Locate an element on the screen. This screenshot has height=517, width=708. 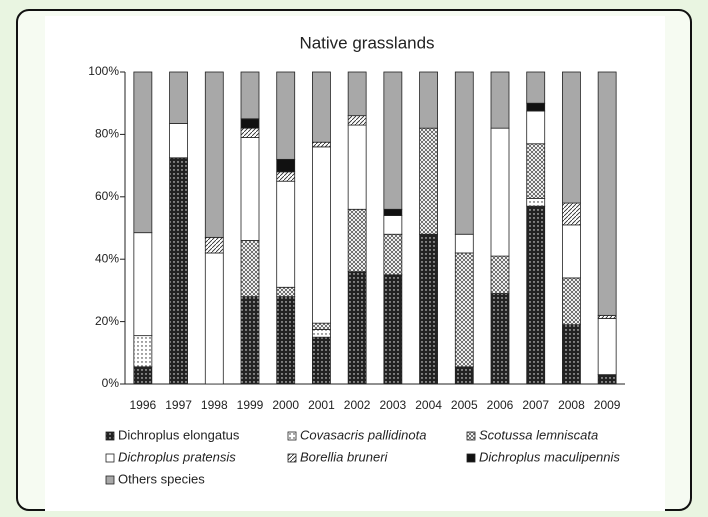
x-tick-label: 2005 is located at coordinates (464, 405).